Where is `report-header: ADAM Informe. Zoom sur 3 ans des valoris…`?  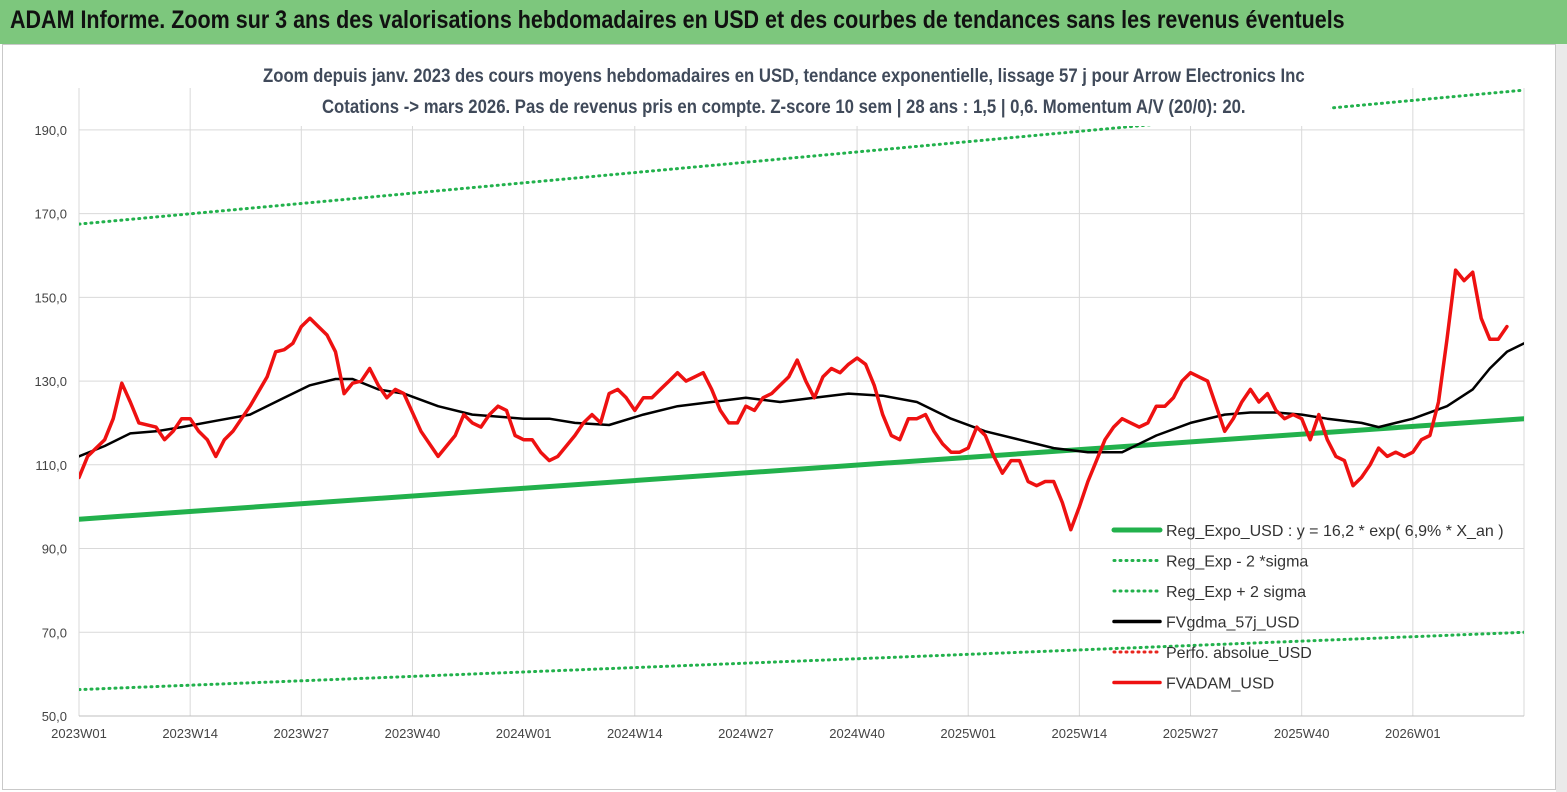 report-header: ADAM Informe. Zoom sur 3 ans des valoris… is located at coordinates (783, 22).